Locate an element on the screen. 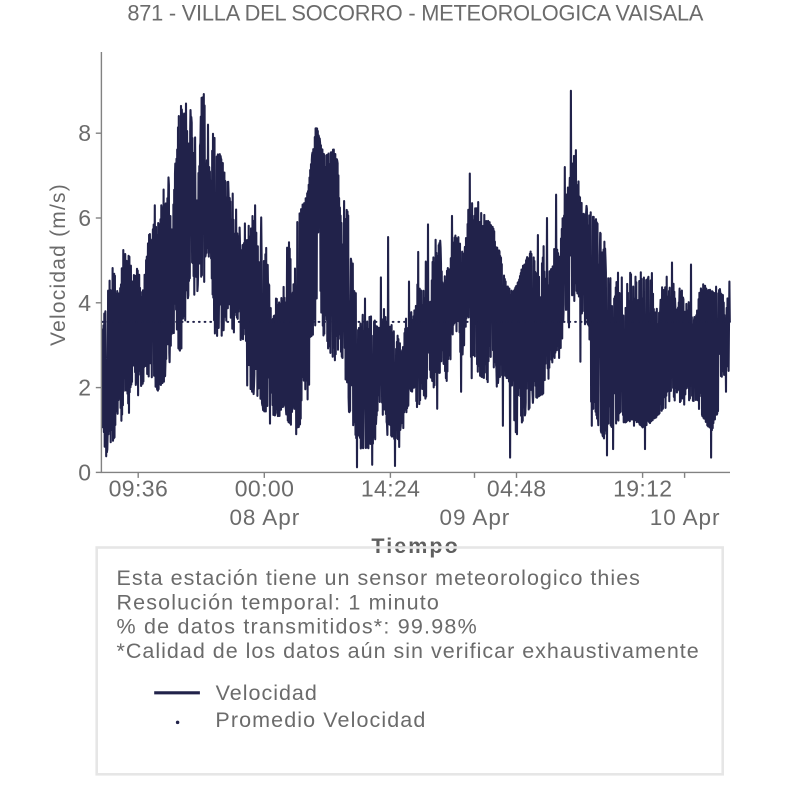 Image resolution: width=806 pixels, height=806 pixels. svg-text: 8 is located at coordinates (84, 133).